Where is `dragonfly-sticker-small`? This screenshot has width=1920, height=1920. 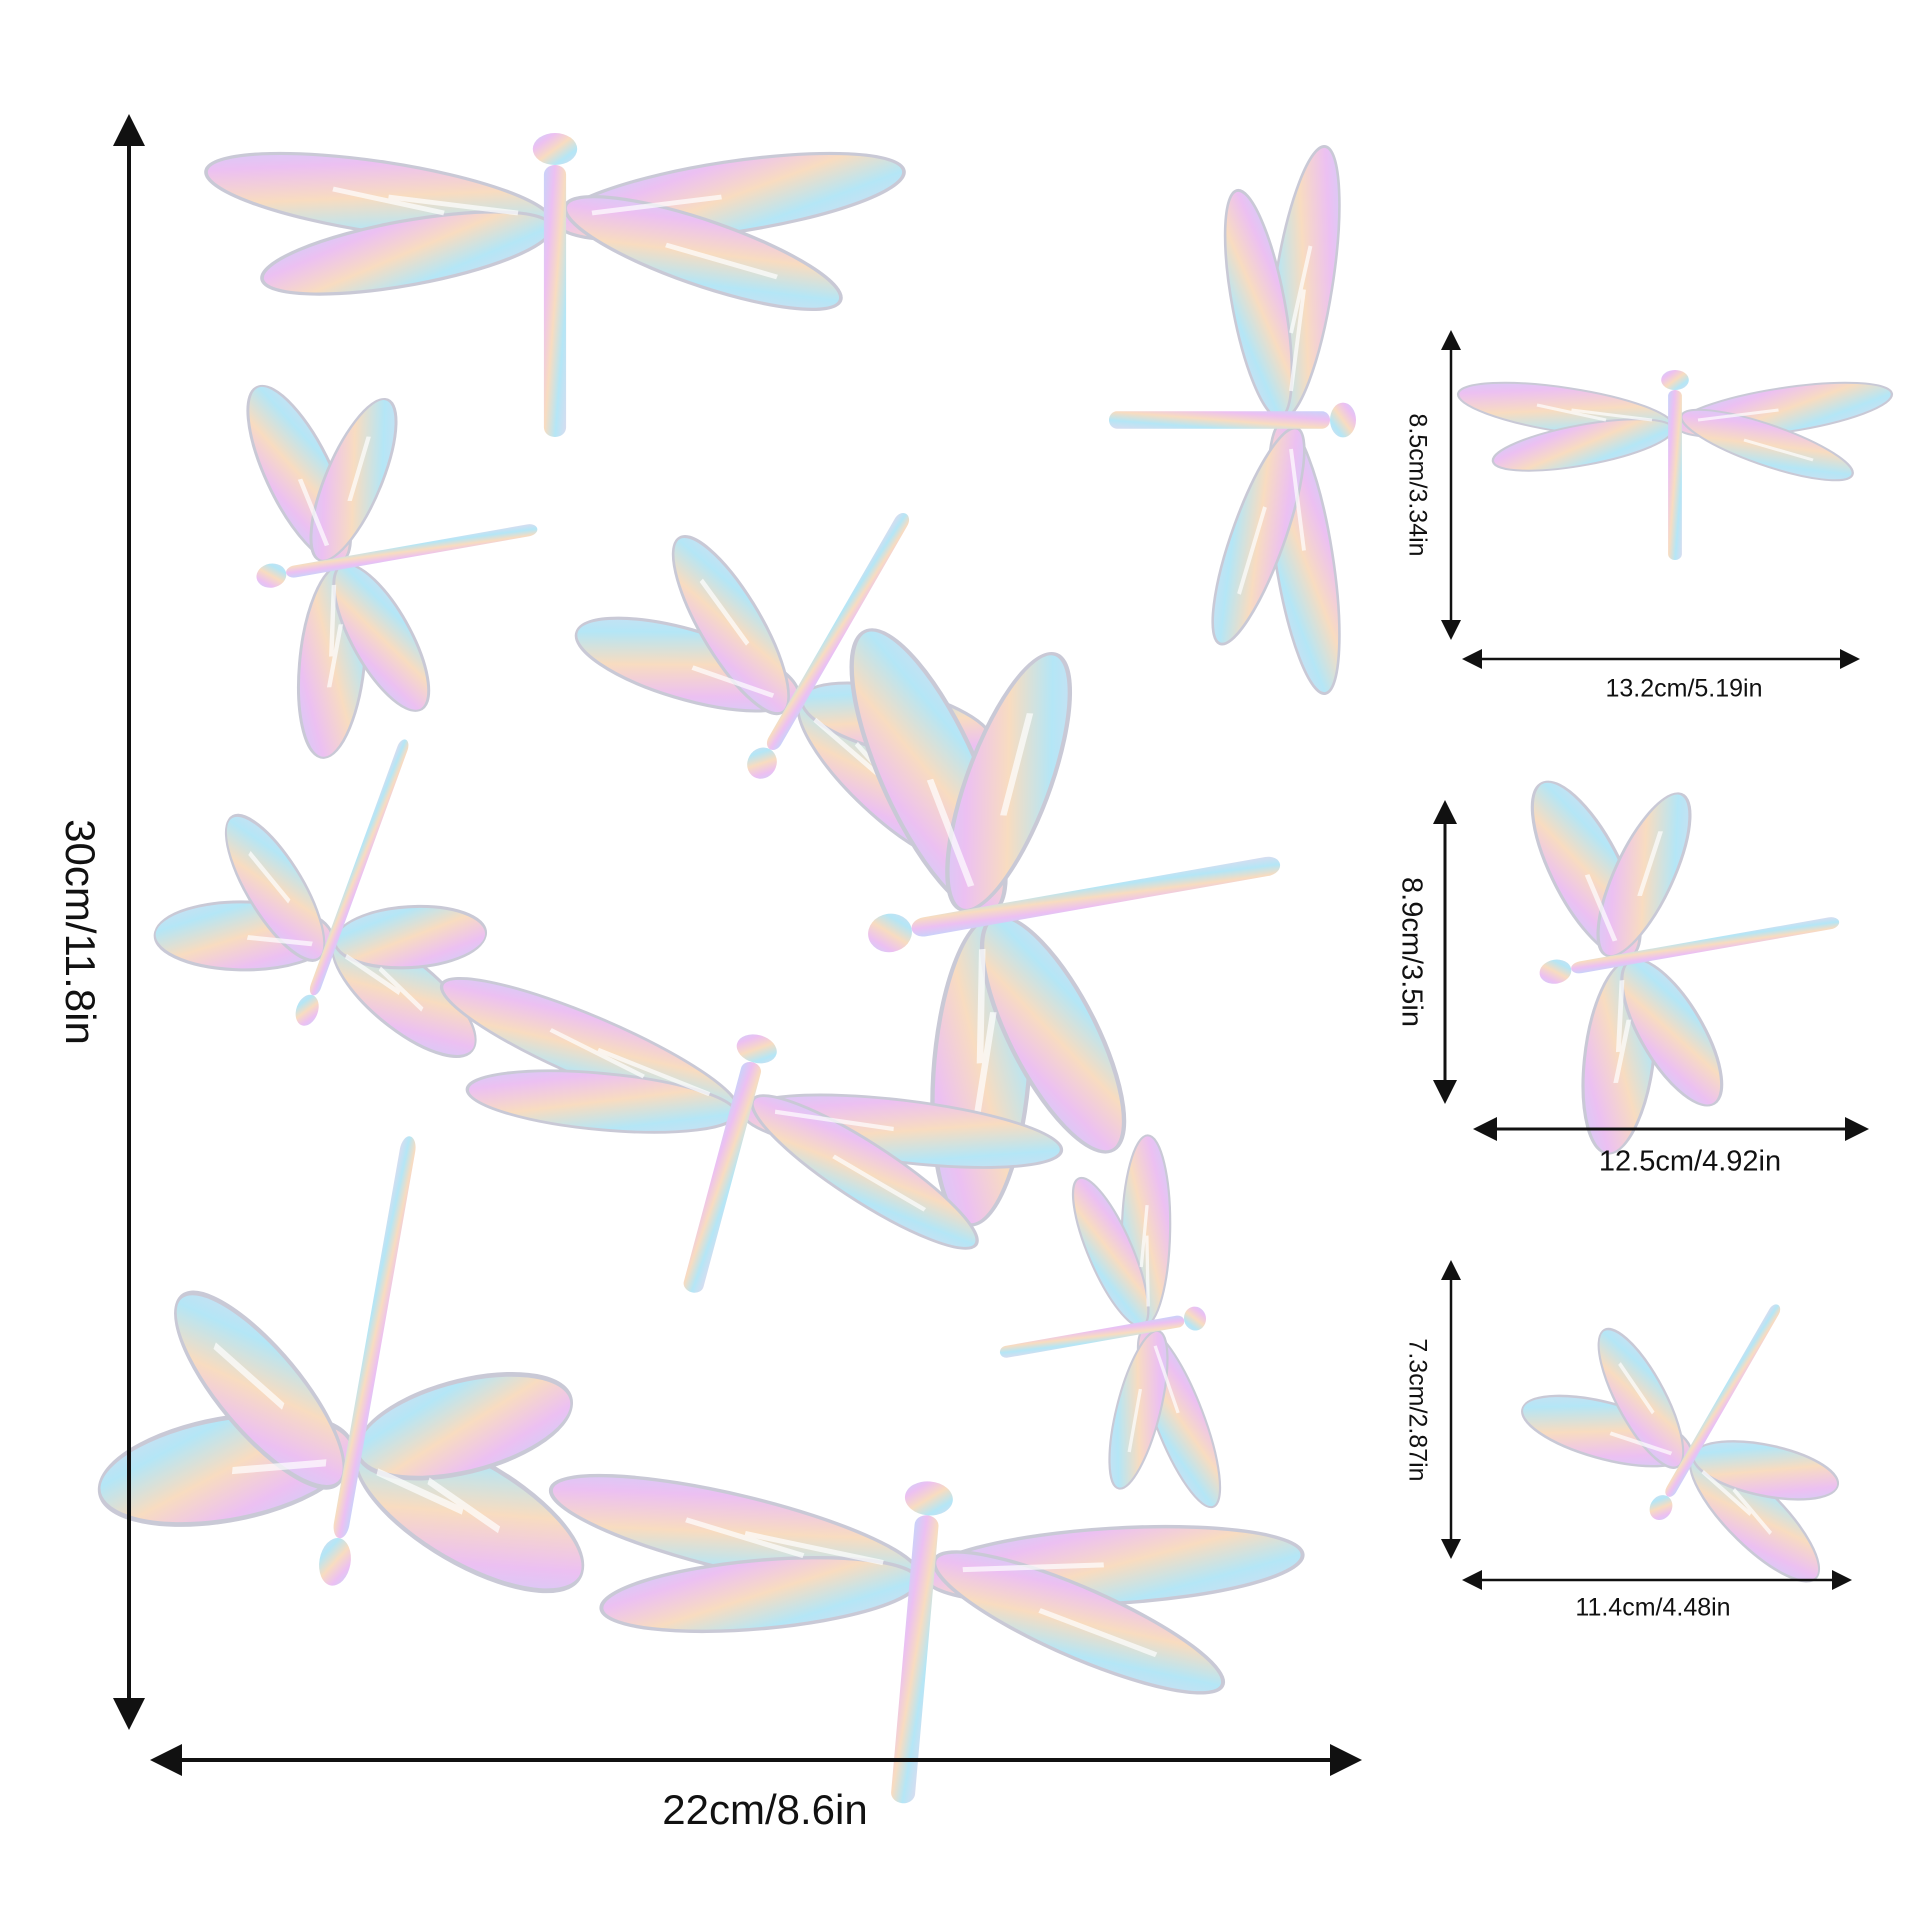
dragonfly-sticker-small is located at coordinates (1711, 1412).